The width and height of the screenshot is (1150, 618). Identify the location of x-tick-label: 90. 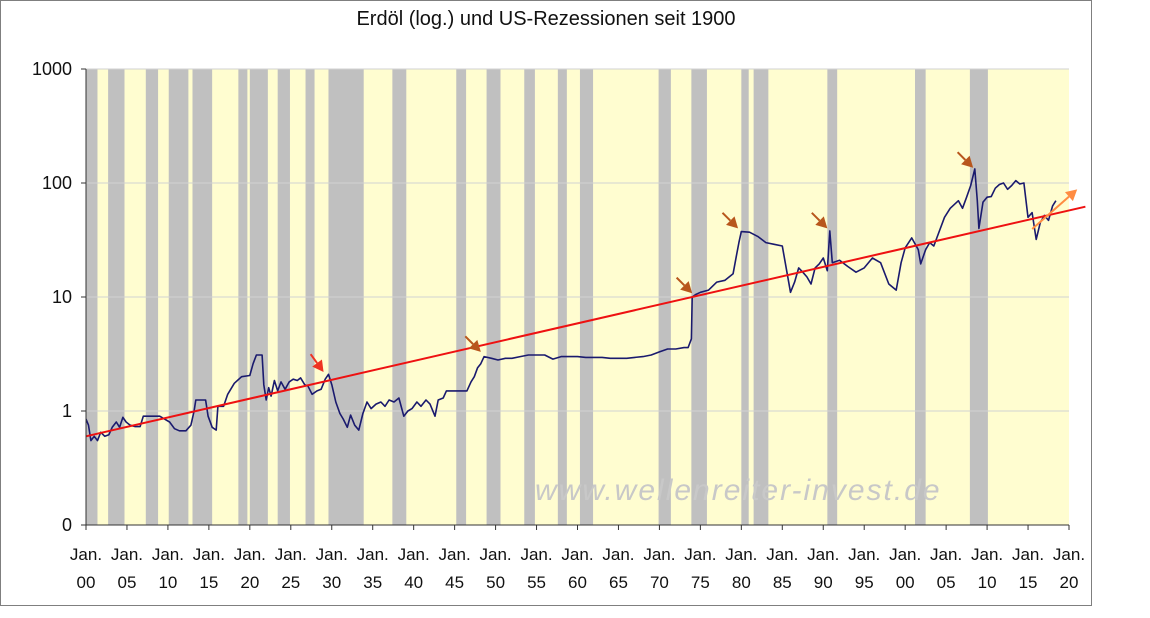
(823, 582).